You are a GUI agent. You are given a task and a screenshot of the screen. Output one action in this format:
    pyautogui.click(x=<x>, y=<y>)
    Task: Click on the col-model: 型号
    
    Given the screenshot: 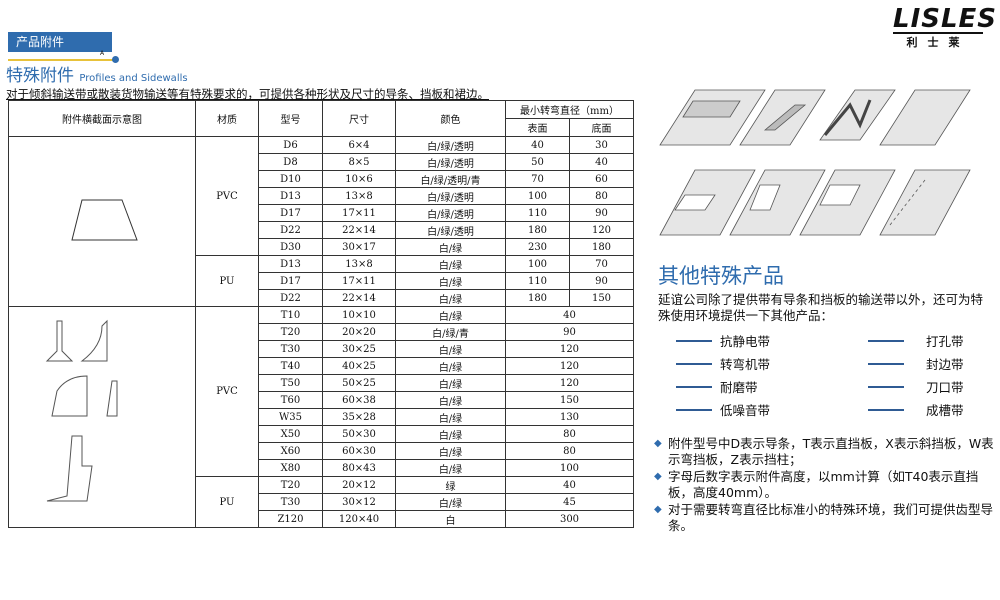 What is the action you would take?
    pyautogui.click(x=290, y=118)
    